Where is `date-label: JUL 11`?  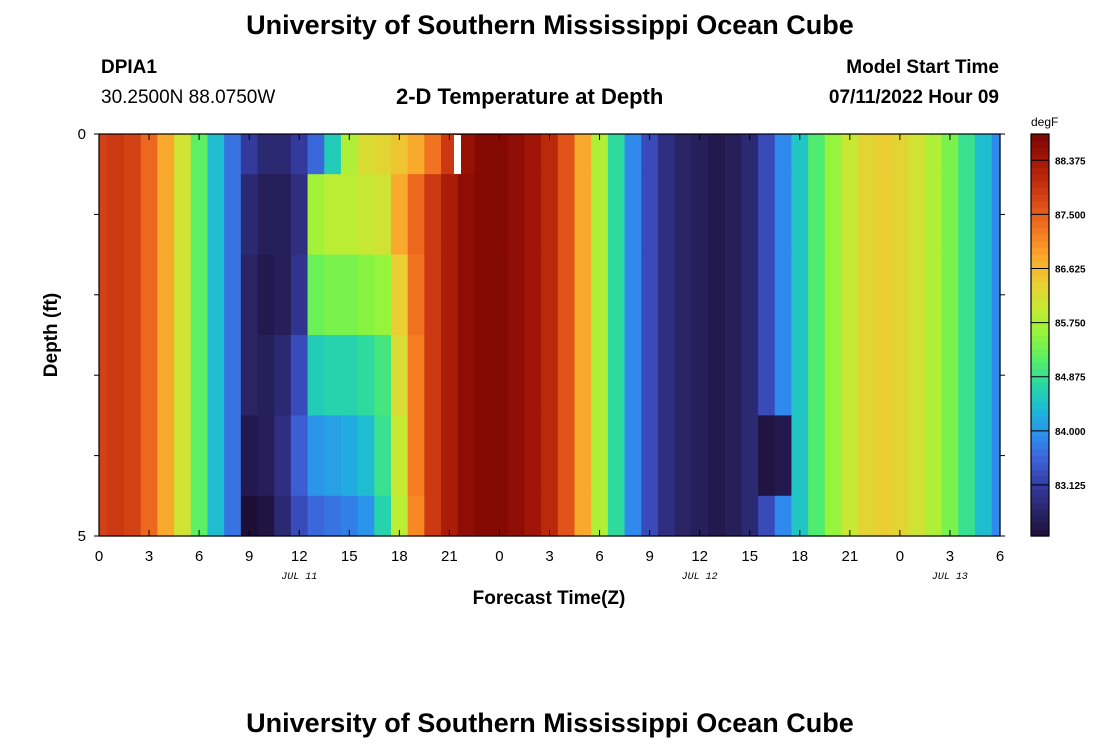
date-label: JUL 11 is located at coordinates (299, 577).